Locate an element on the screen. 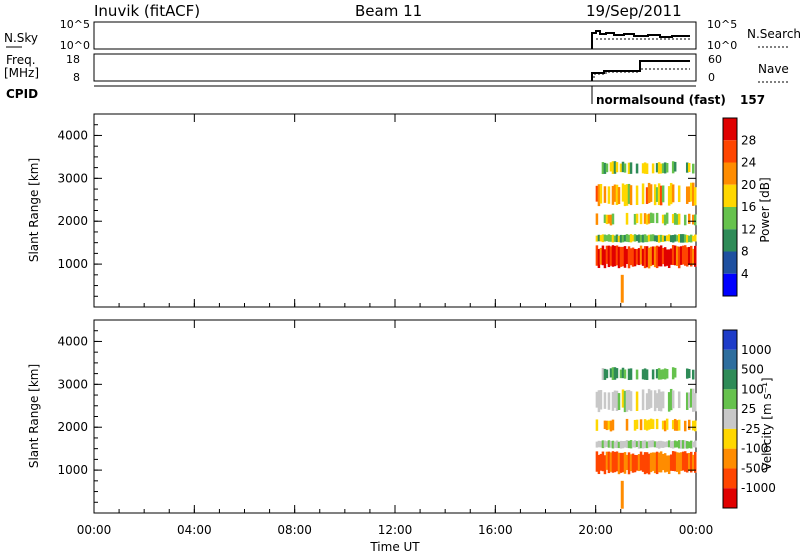  freq-label: Freq. is located at coordinates (21, 60).